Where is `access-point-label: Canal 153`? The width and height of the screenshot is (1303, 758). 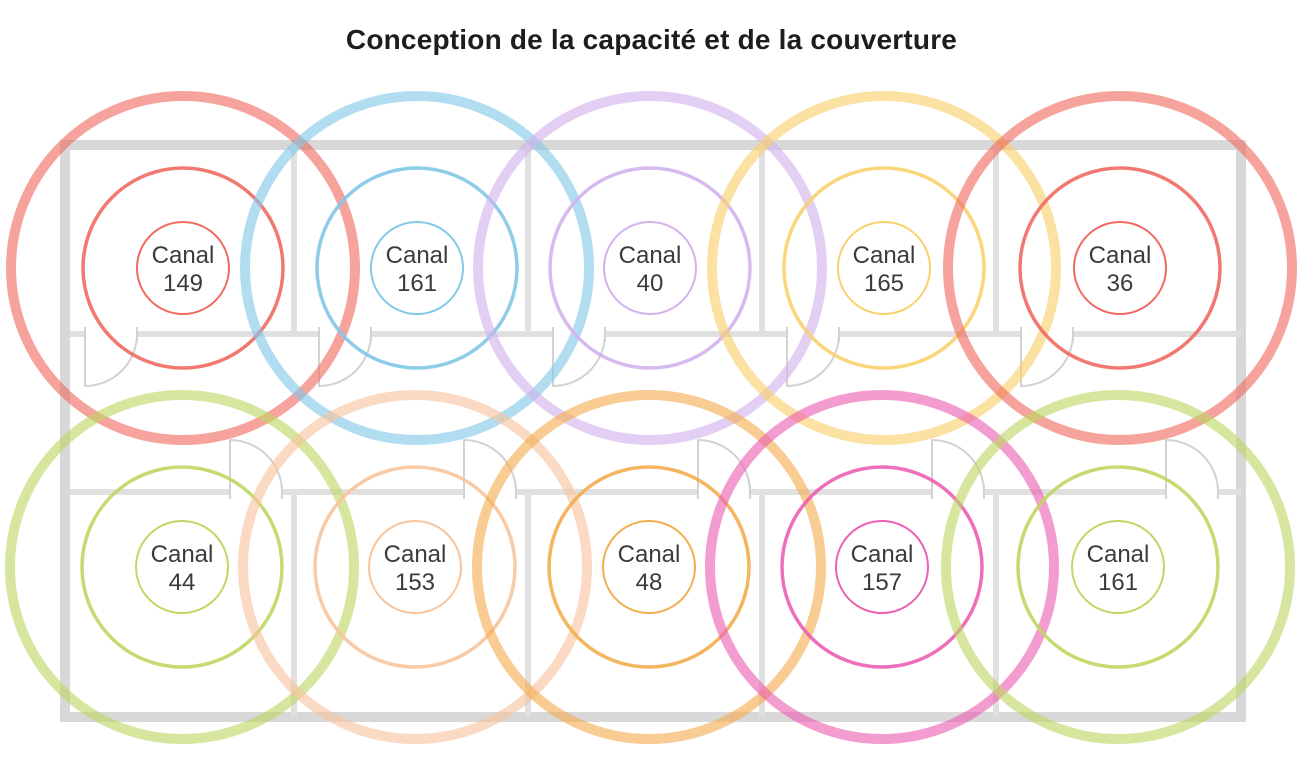 access-point-label: Canal 153 is located at coordinates (415, 568).